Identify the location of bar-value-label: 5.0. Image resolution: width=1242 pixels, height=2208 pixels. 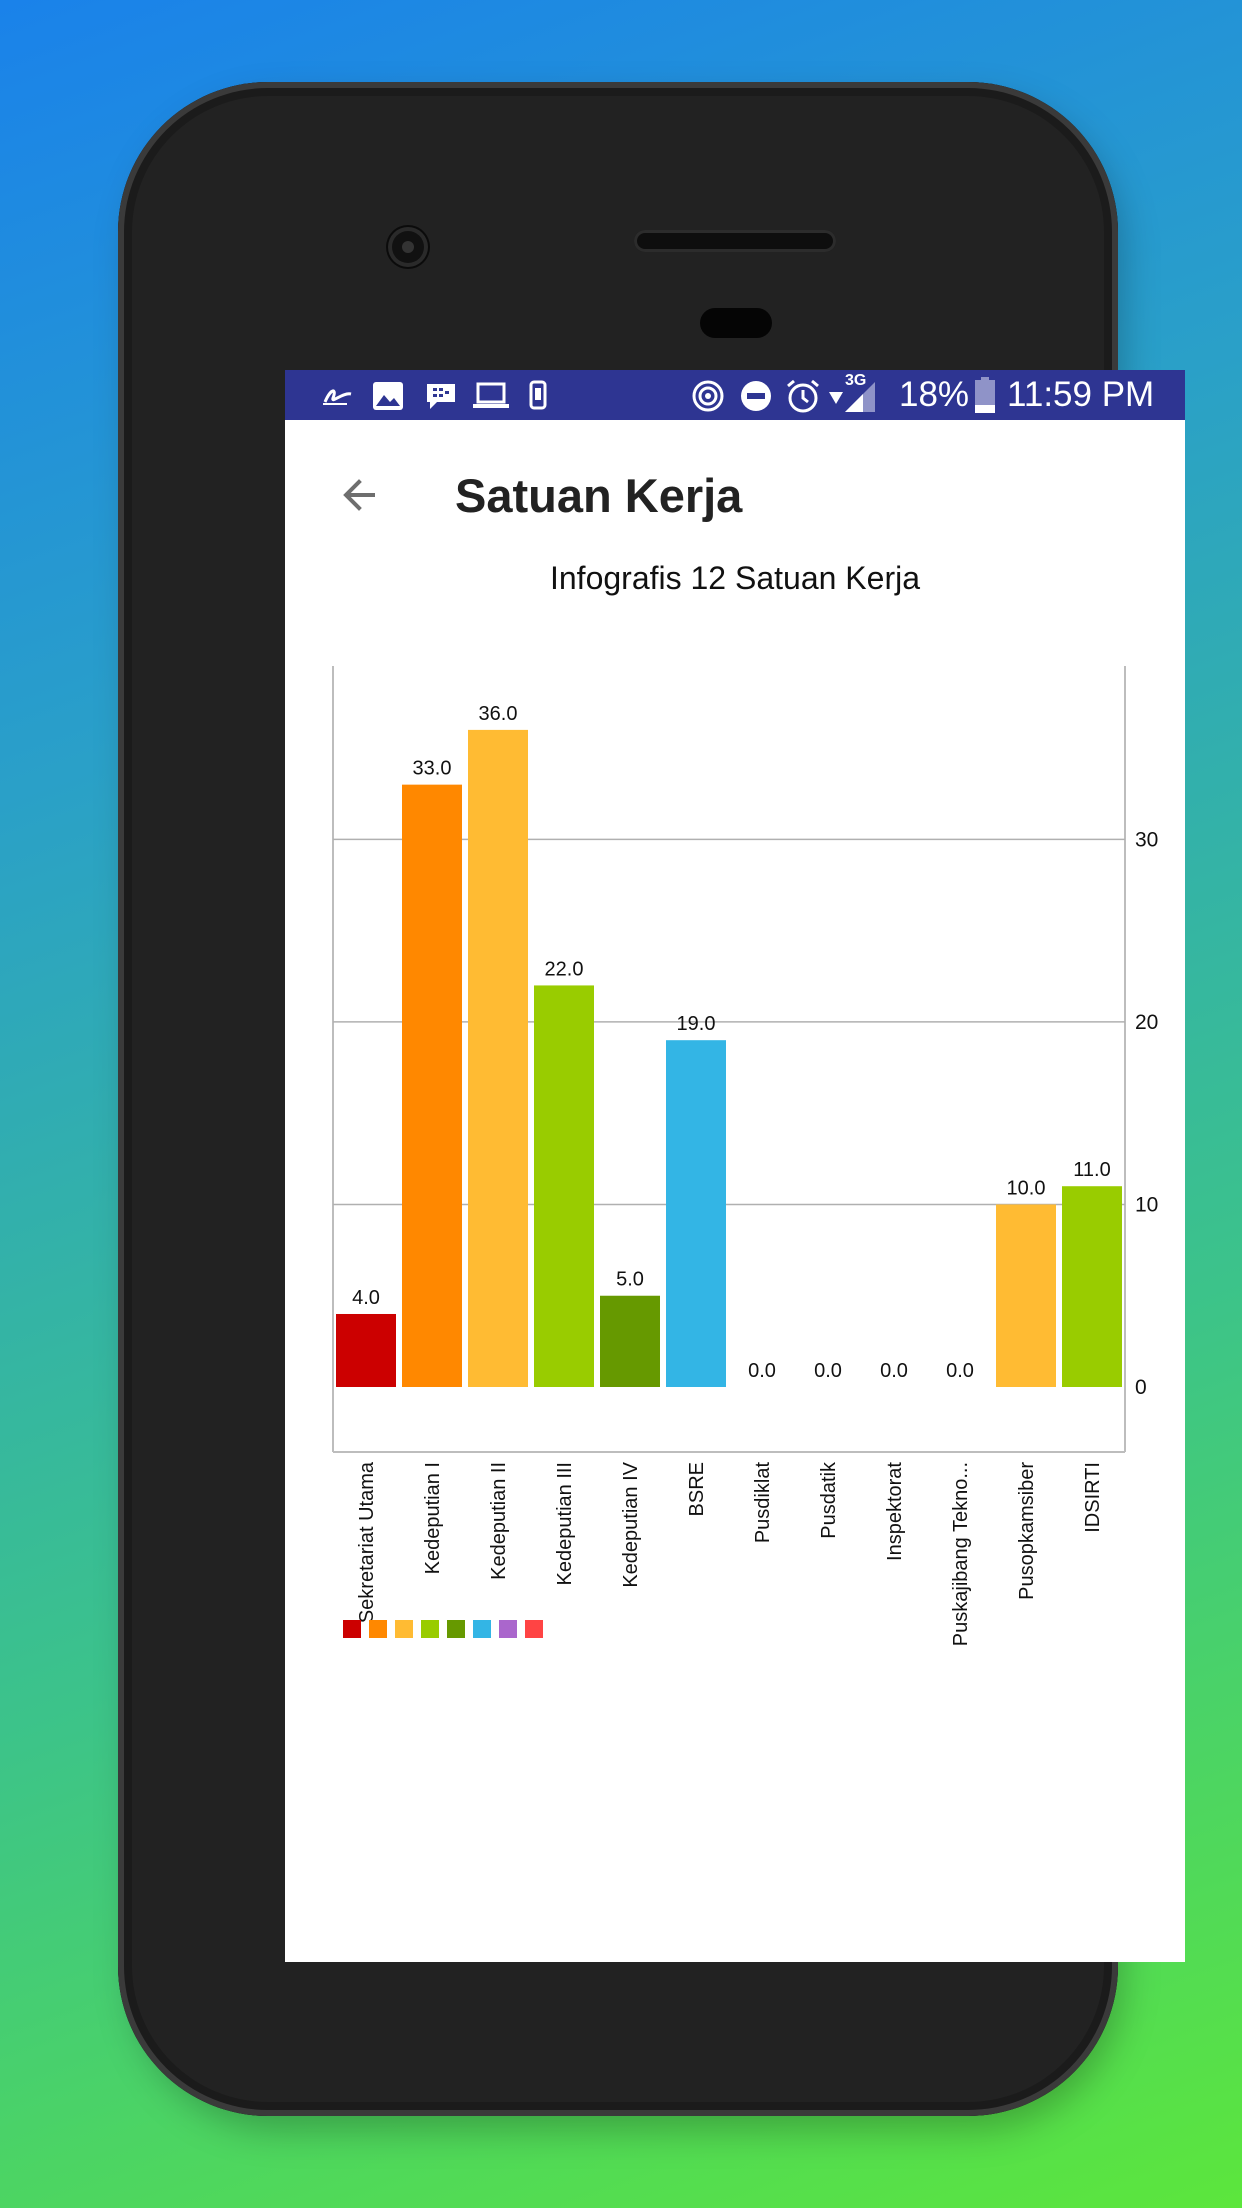
(630, 1280).